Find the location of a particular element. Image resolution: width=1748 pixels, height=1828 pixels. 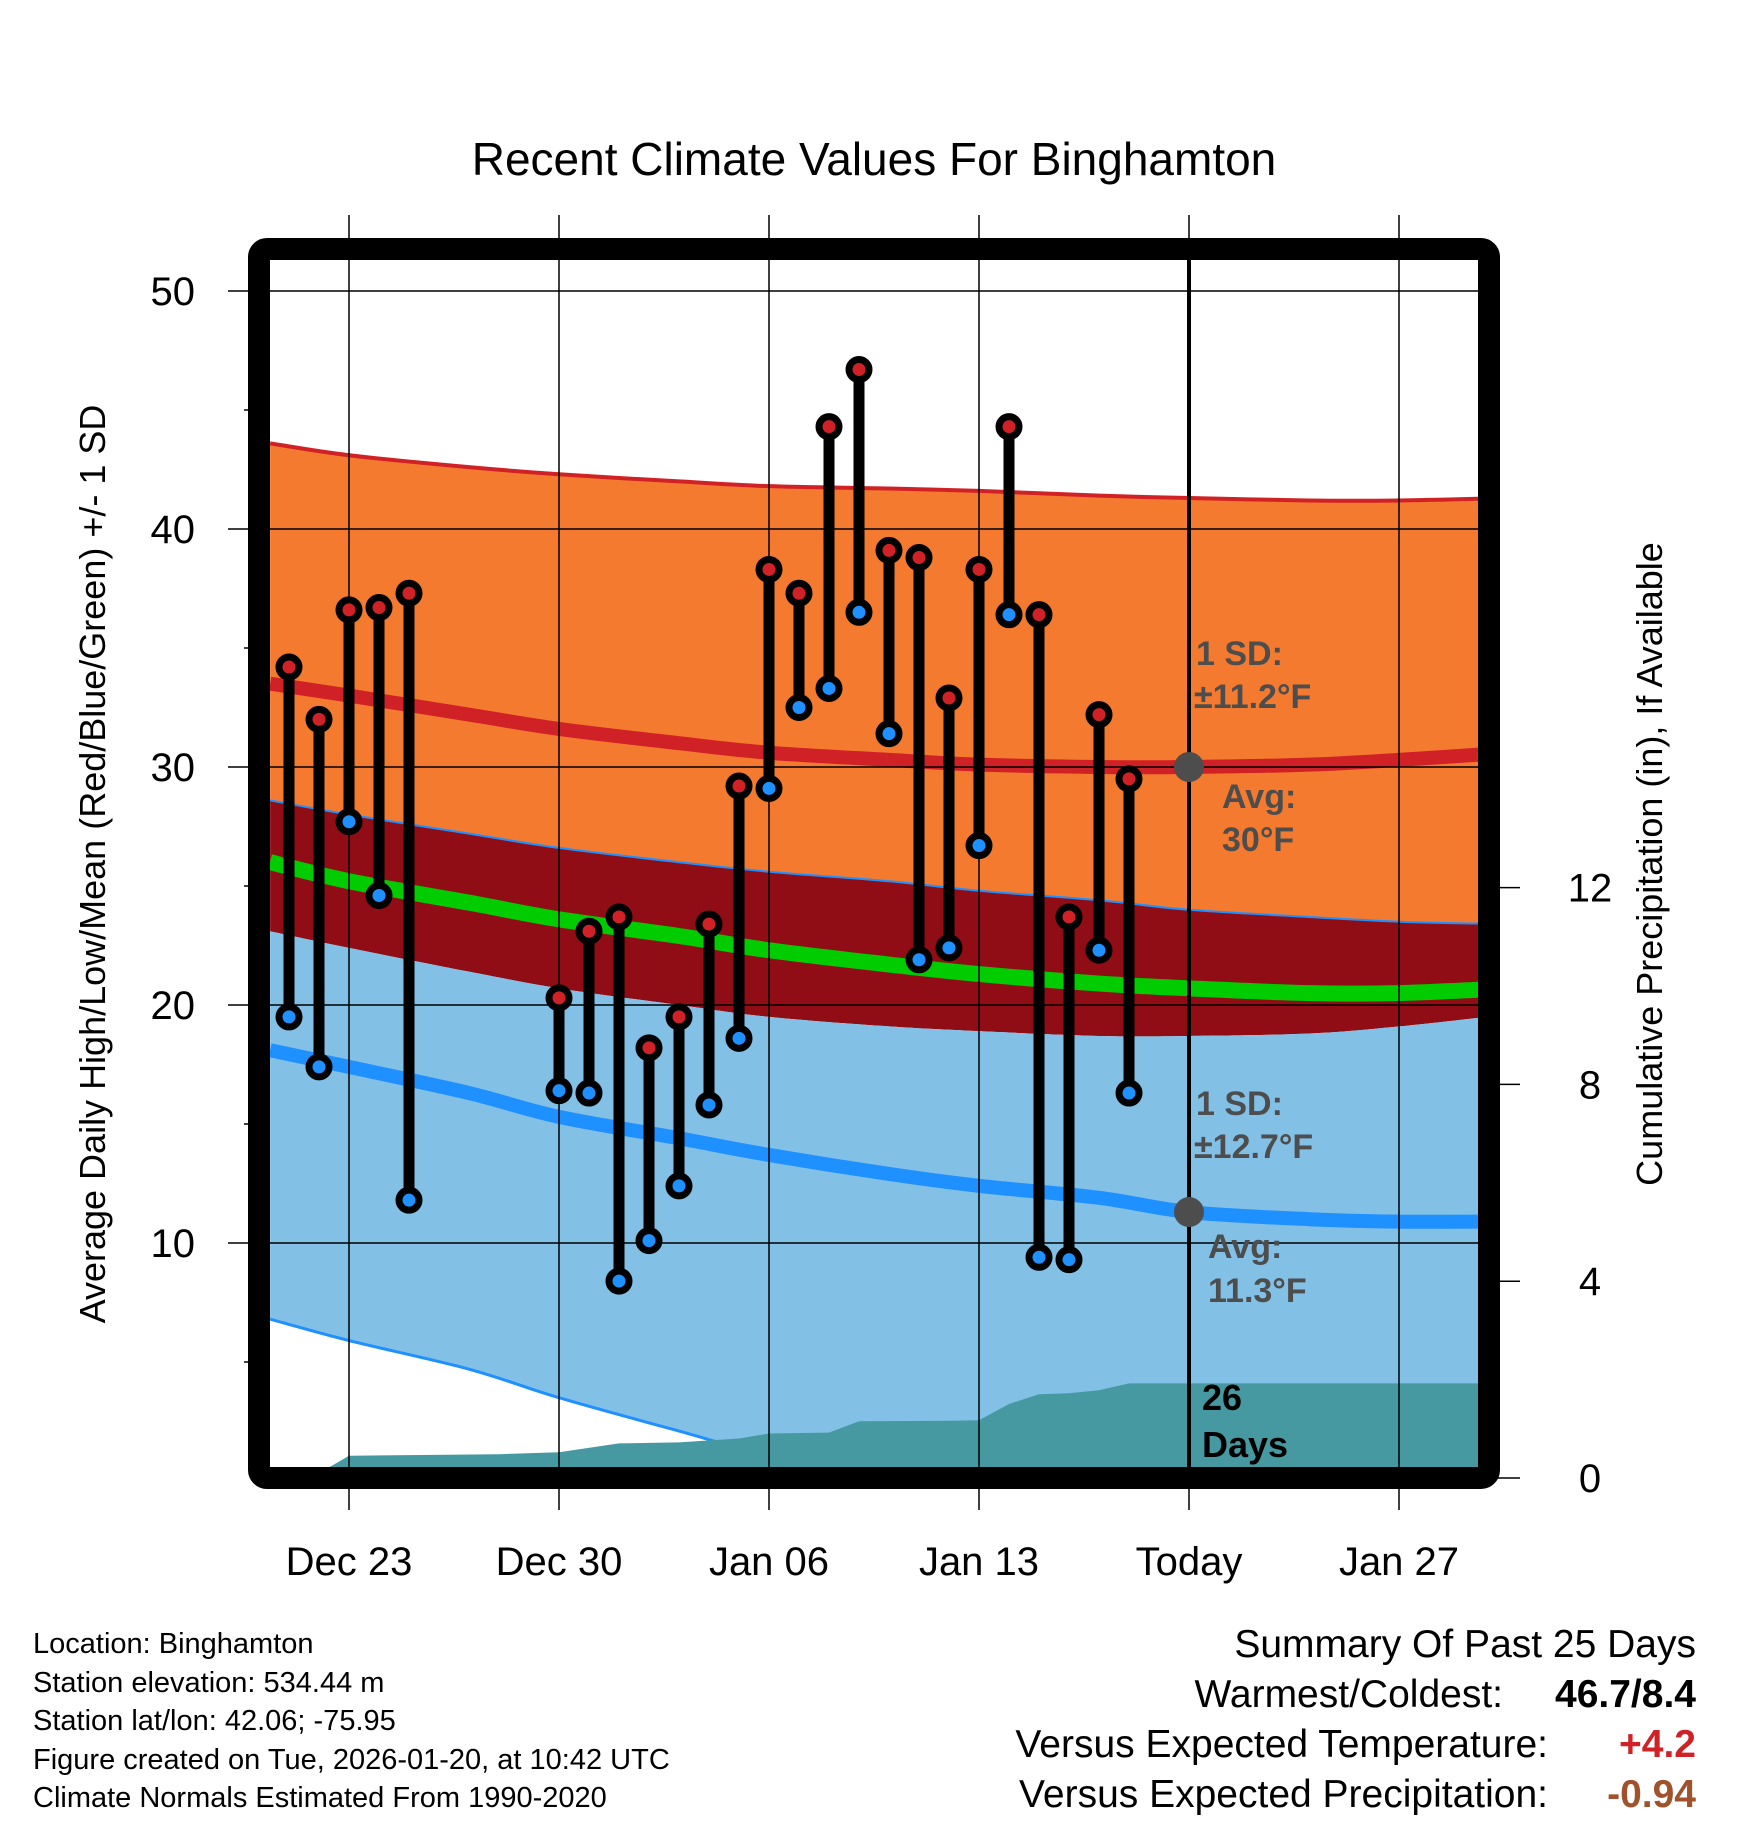

y-tick-label: 20 is located at coordinates (173, 1006).